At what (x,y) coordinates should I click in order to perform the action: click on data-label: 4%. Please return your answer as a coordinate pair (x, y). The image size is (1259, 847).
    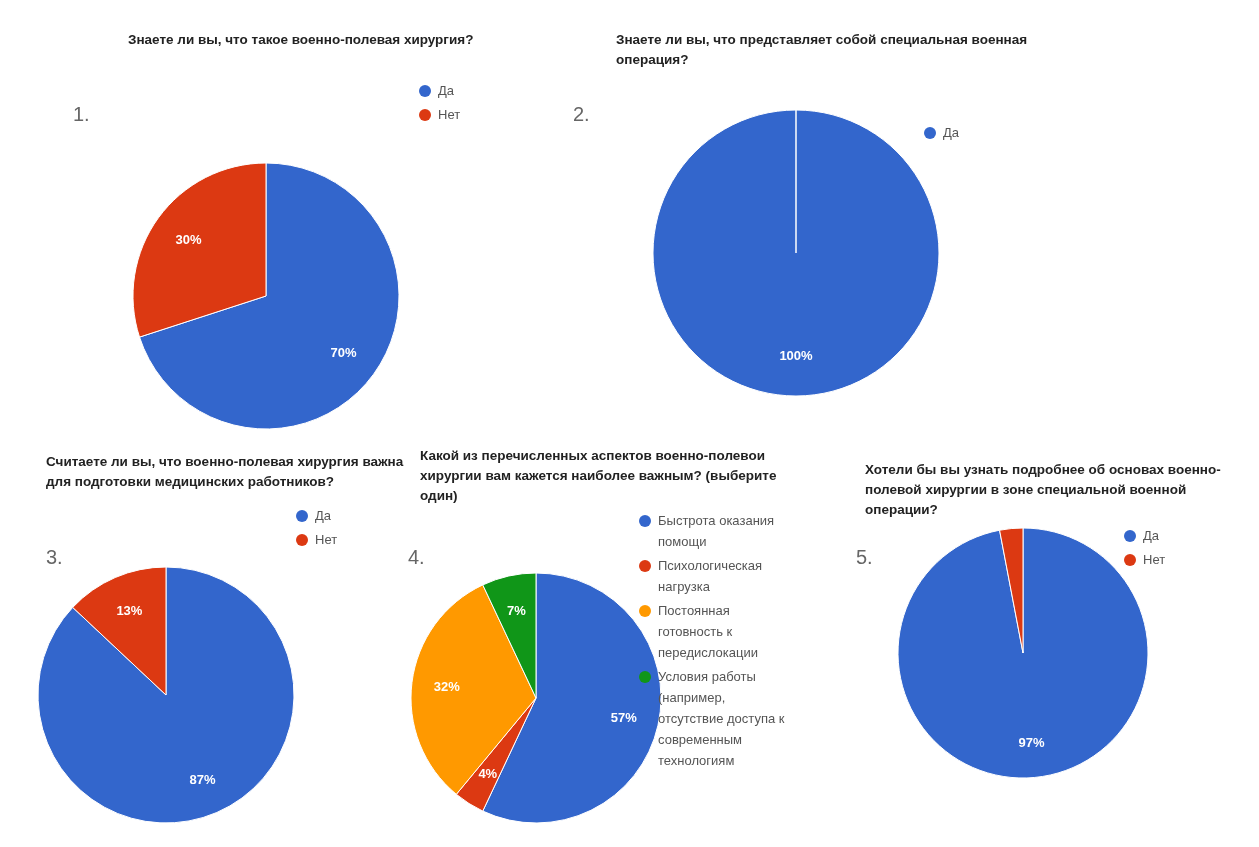
    Looking at the image, I should click on (488, 774).